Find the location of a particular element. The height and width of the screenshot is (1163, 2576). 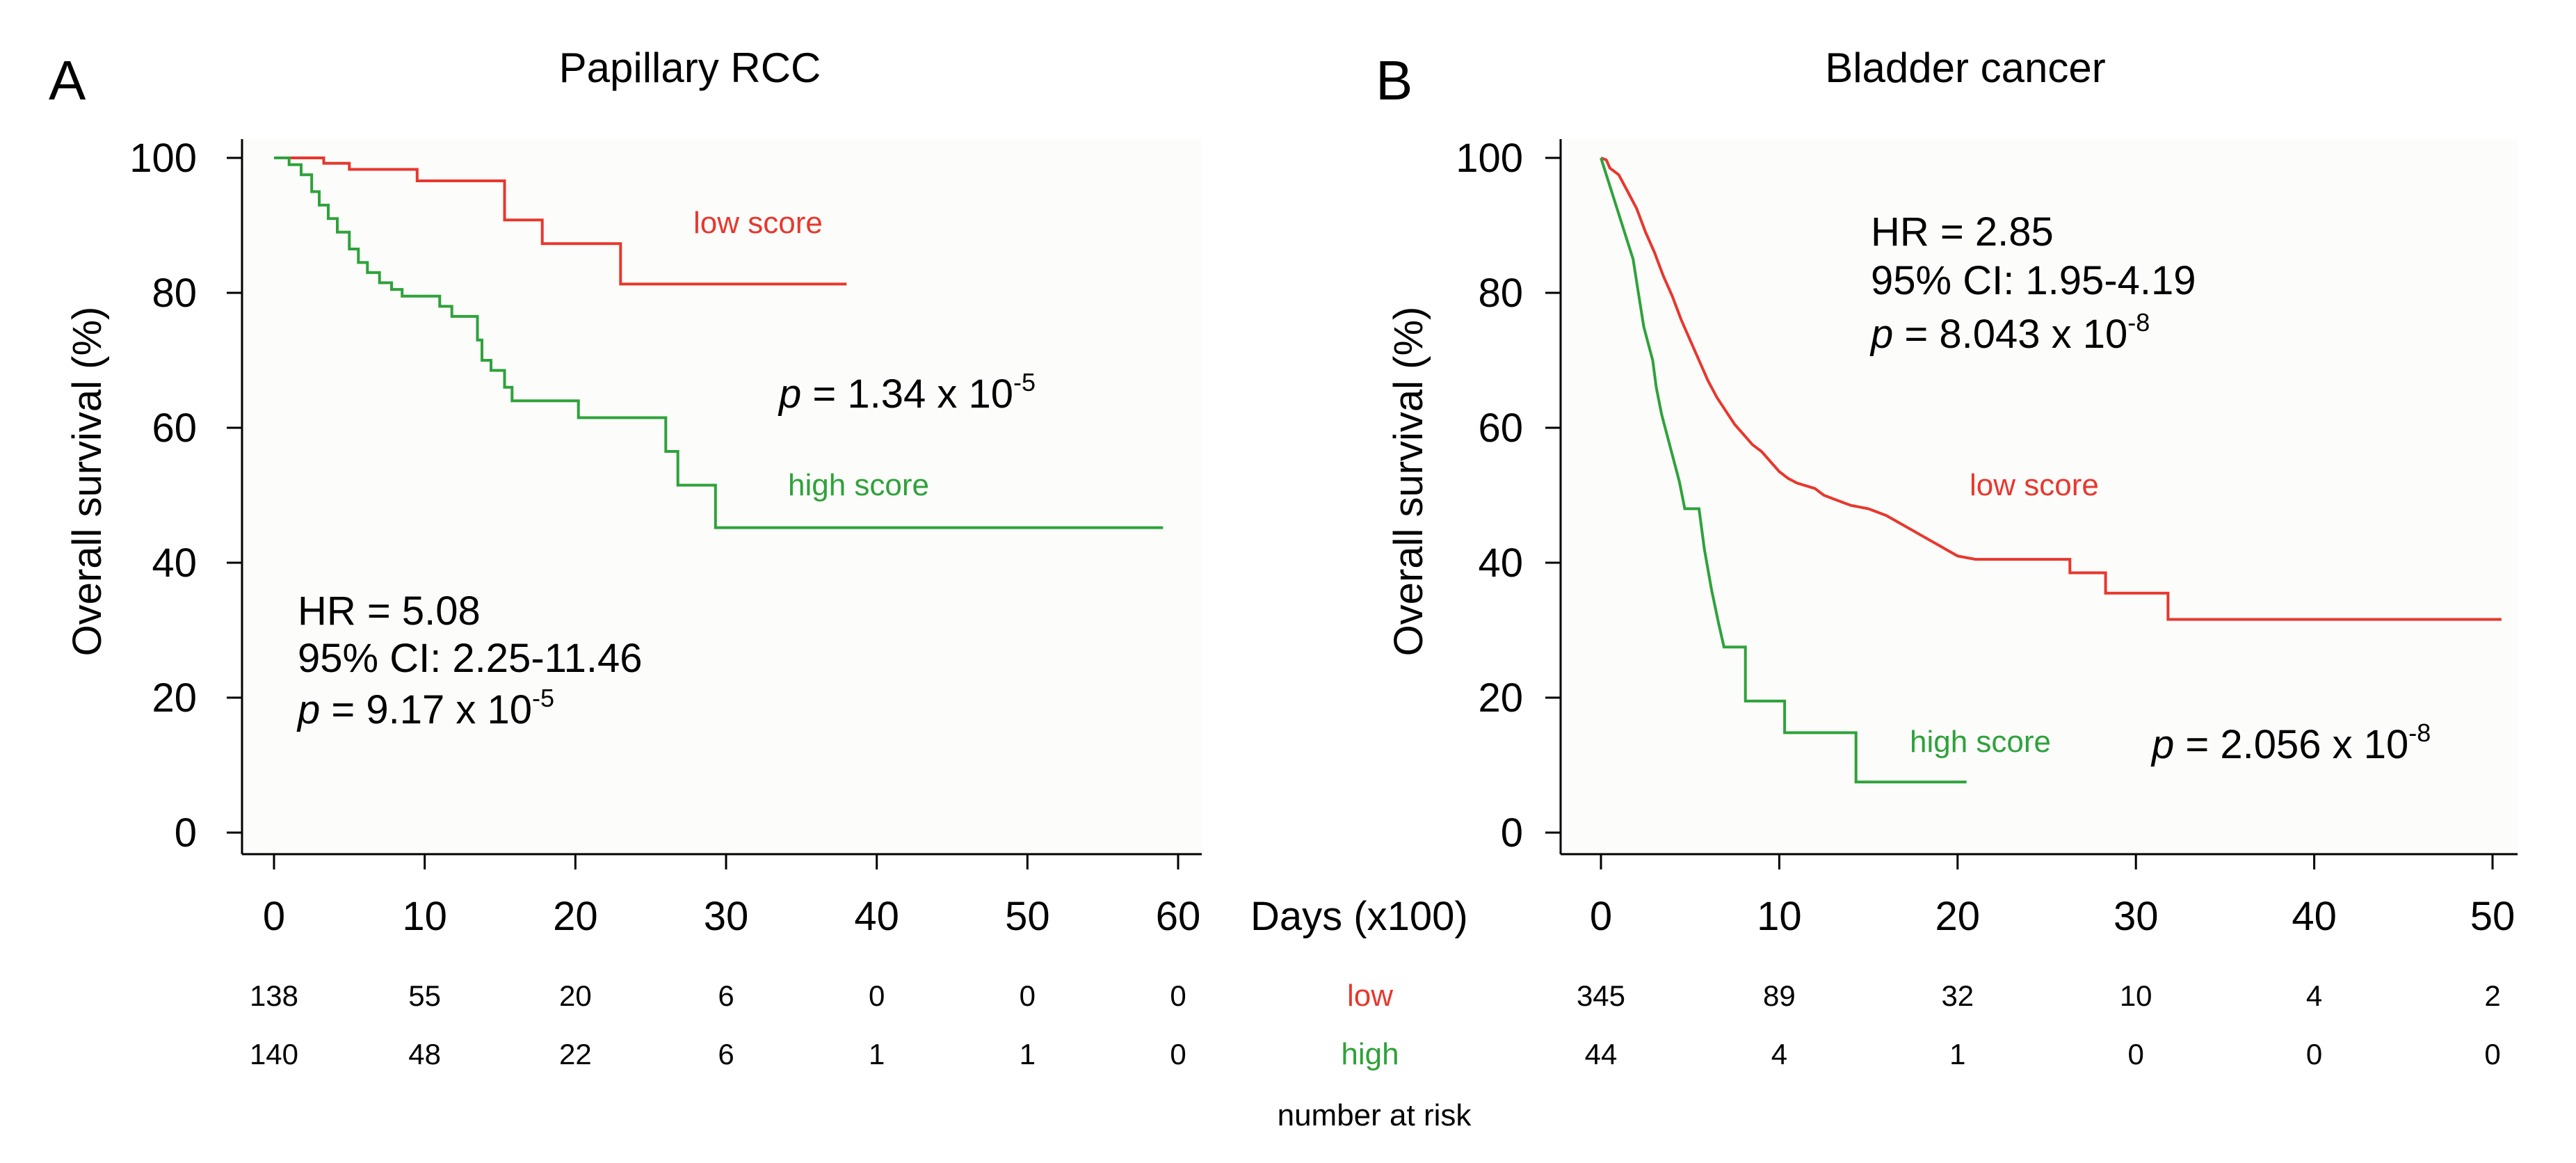

risk-count-low: 32 is located at coordinates (1957, 995).